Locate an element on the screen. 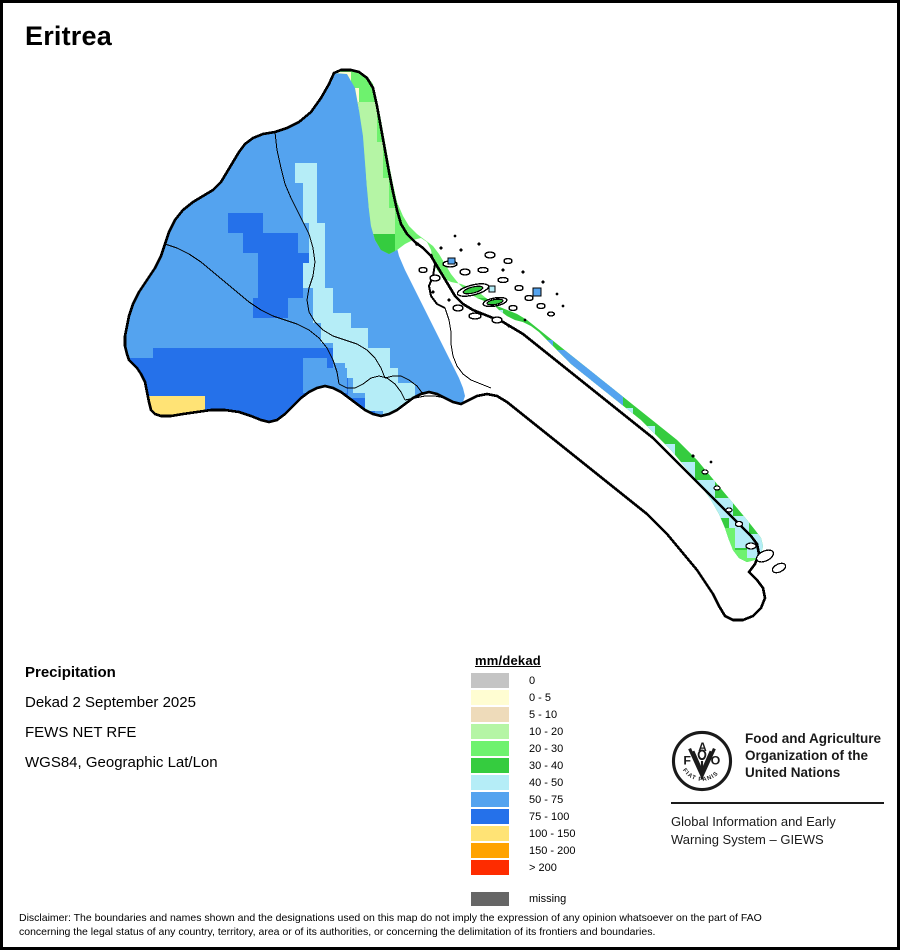 The image size is (900, 950). legend-item-11: > 200 is located at coordinates (546, 867).